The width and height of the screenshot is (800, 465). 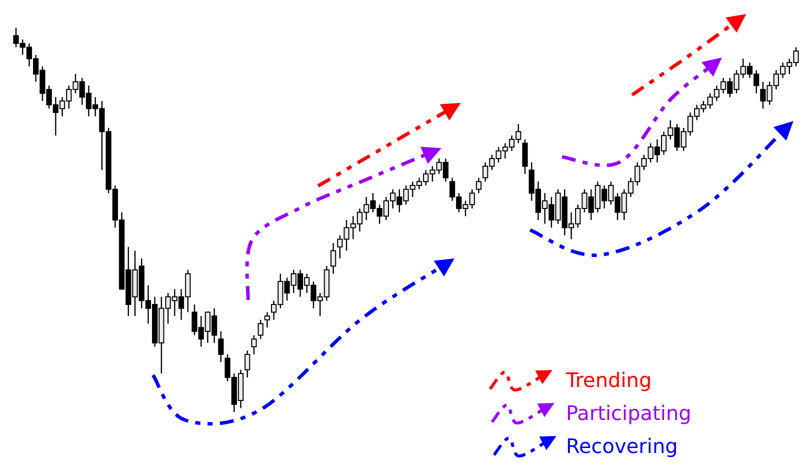 What do you see at coordinates (608, 380) in the screenshot?
I see `annotation: Trending` at bounding box center [608, 380].